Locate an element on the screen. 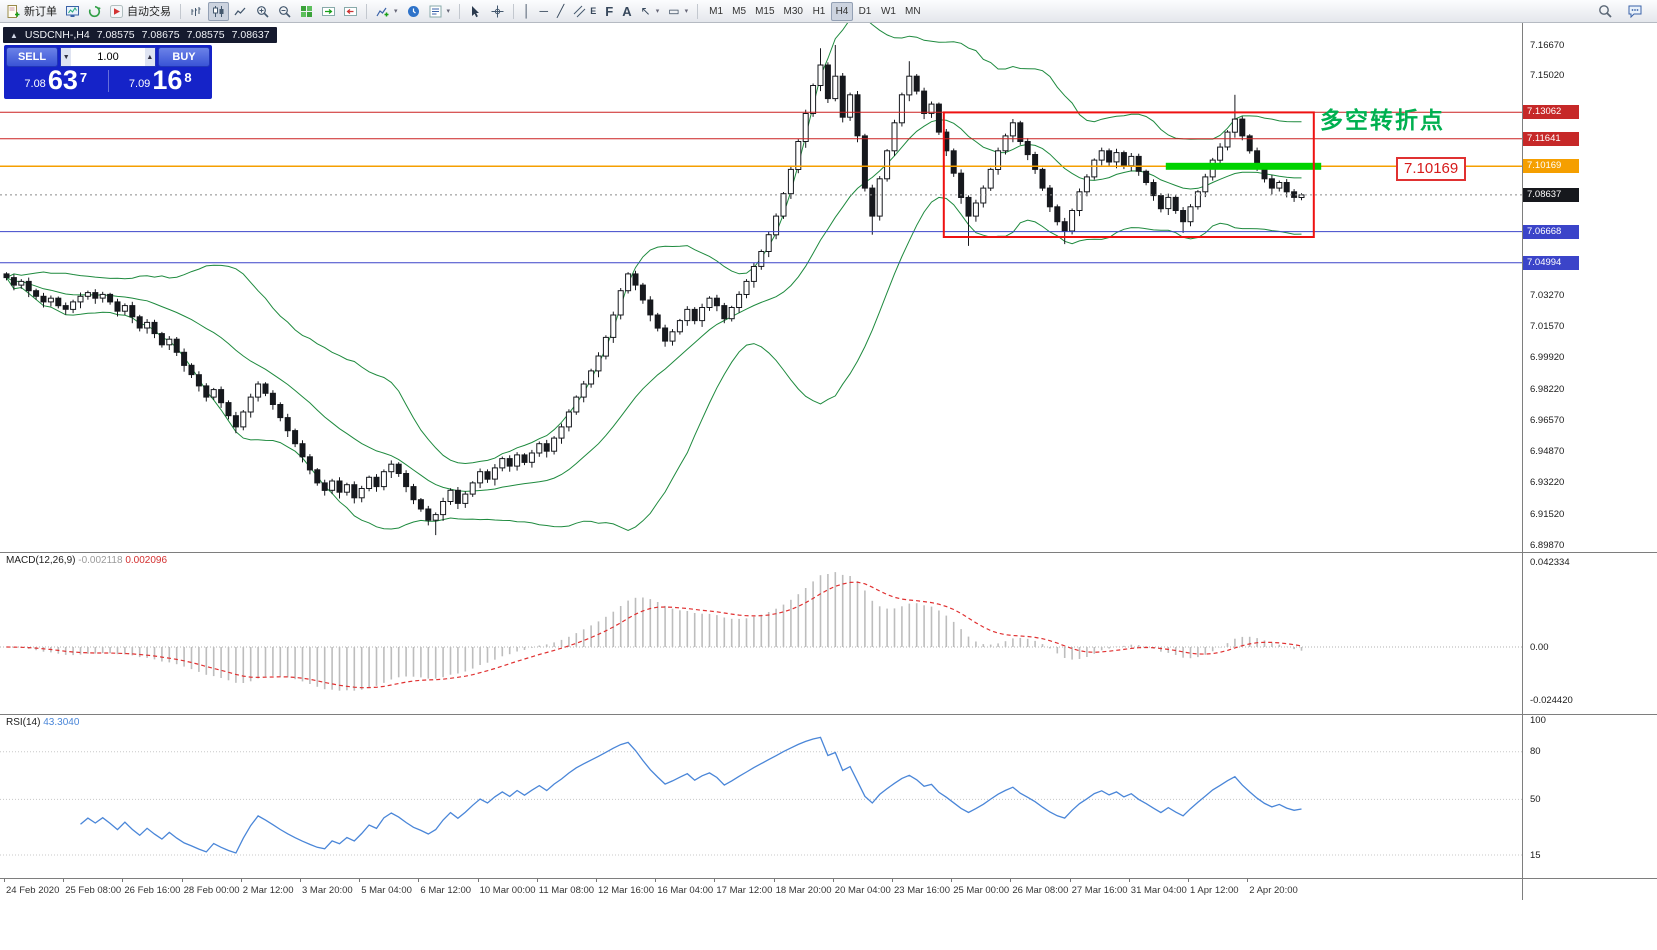 This screenshot has width=1657, height=950. price-scale-label: 7.01570 is located at coordinates (1547, 327).